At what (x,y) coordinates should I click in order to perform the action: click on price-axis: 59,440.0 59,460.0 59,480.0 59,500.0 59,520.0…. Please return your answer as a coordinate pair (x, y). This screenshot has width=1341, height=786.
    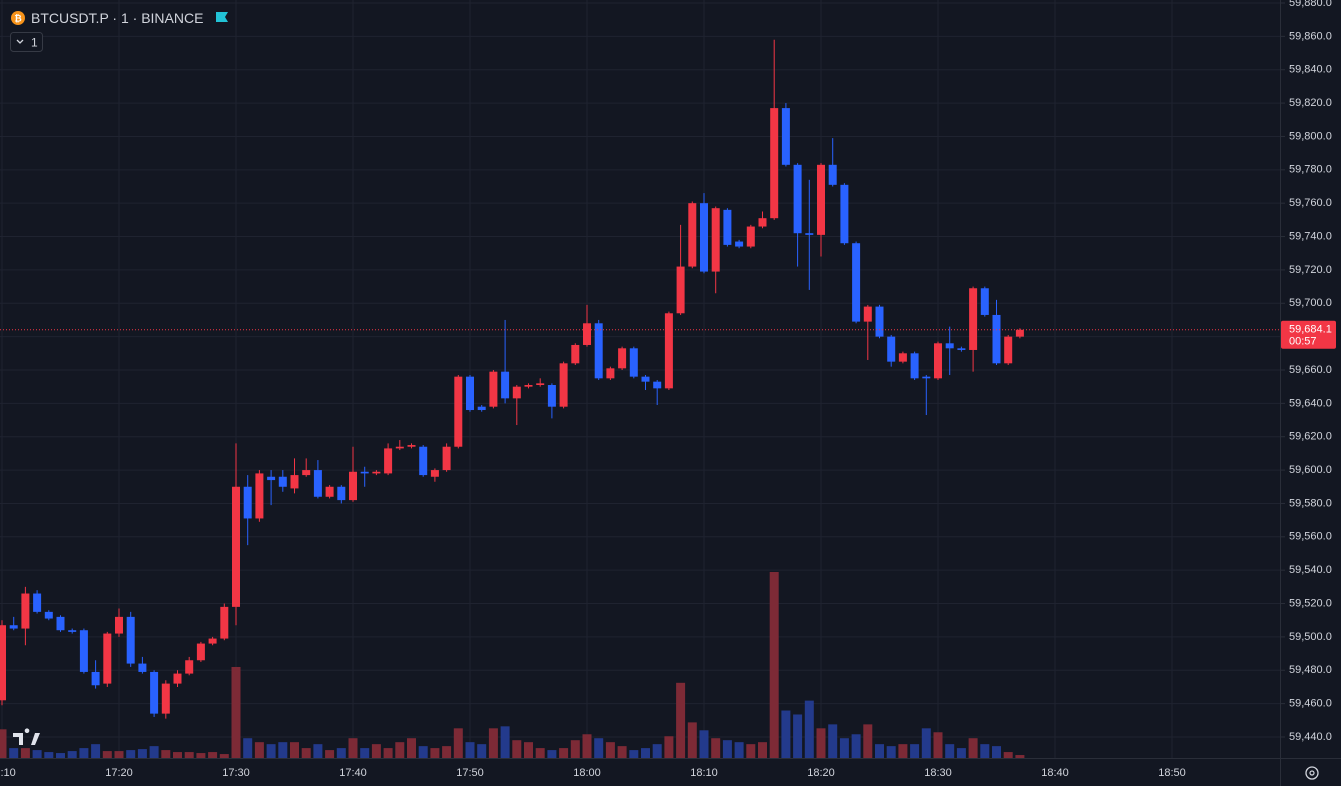
    Looking at the image, I should click on (1308, 371).